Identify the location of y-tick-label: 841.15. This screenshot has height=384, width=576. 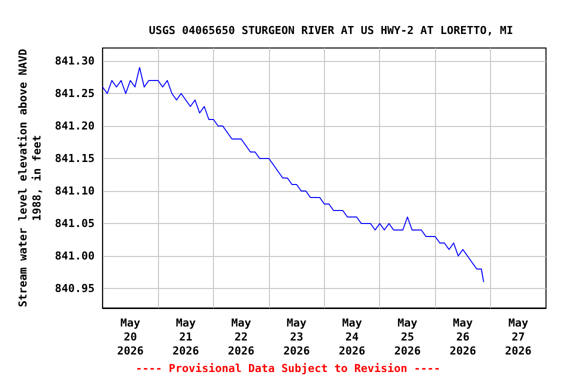
(74, 158).